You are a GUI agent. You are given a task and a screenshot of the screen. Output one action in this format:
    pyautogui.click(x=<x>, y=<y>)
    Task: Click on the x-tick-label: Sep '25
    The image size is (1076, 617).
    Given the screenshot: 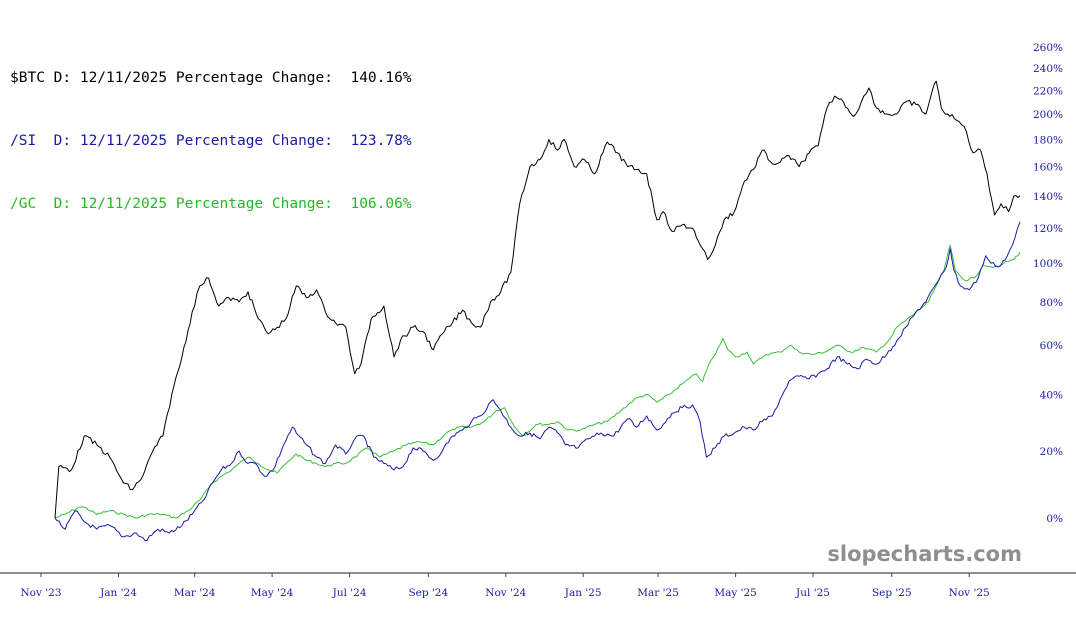 What is the action you would take?
    pyautogui.click(x=892, y=593)
    